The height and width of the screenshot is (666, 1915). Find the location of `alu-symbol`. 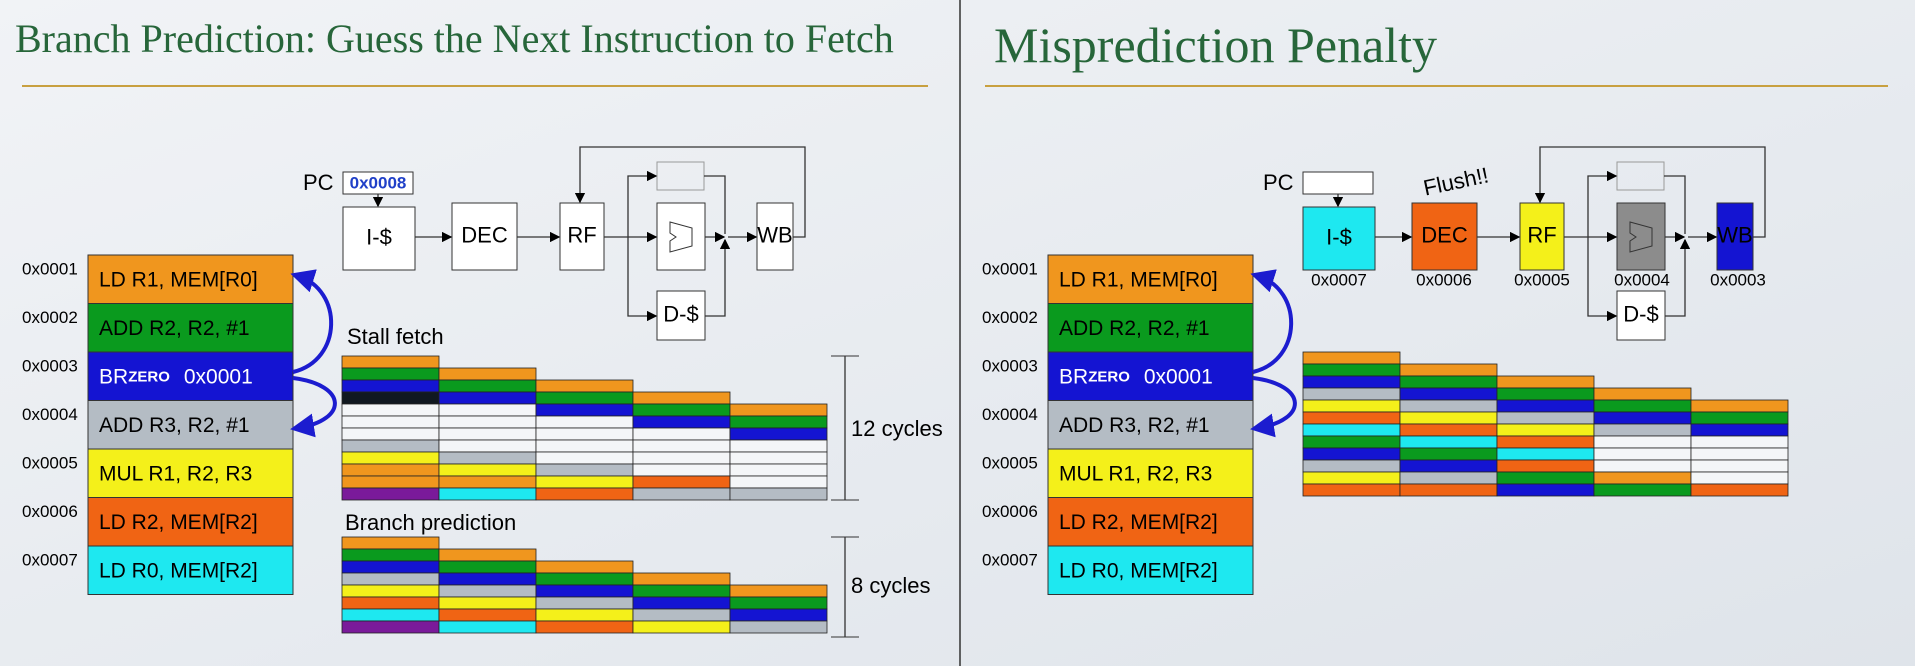

alu-symbol is located at coordinates (1641, 237).